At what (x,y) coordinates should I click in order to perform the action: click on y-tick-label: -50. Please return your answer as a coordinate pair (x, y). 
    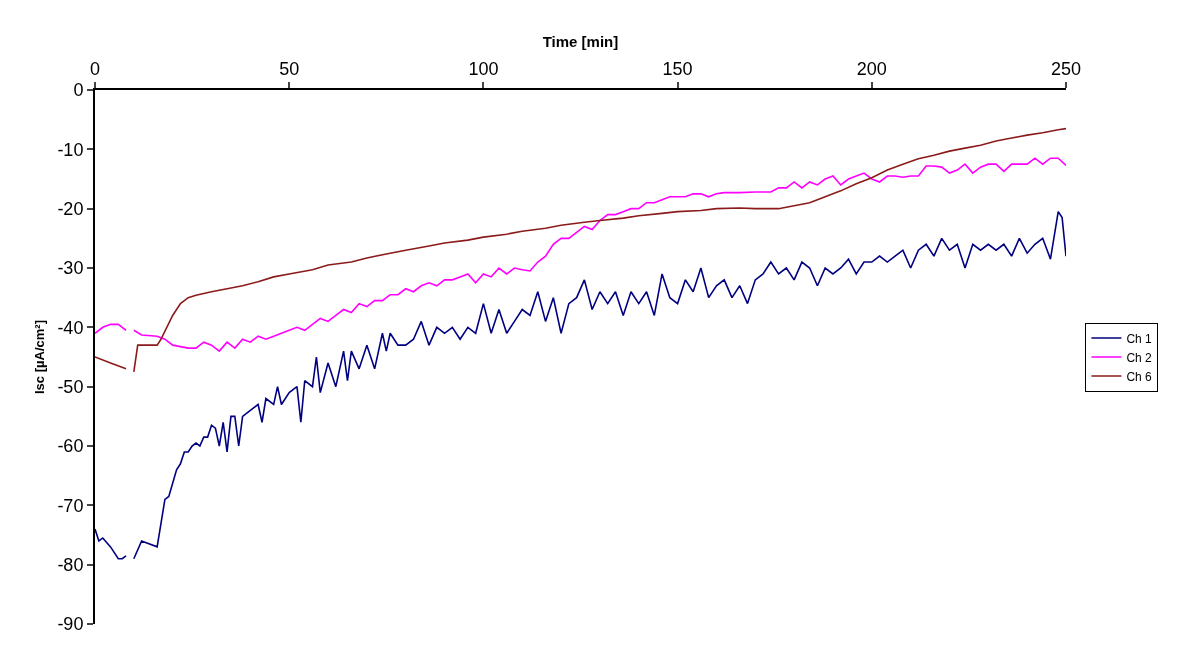
    Looking at the image, I should click on (70, 386).